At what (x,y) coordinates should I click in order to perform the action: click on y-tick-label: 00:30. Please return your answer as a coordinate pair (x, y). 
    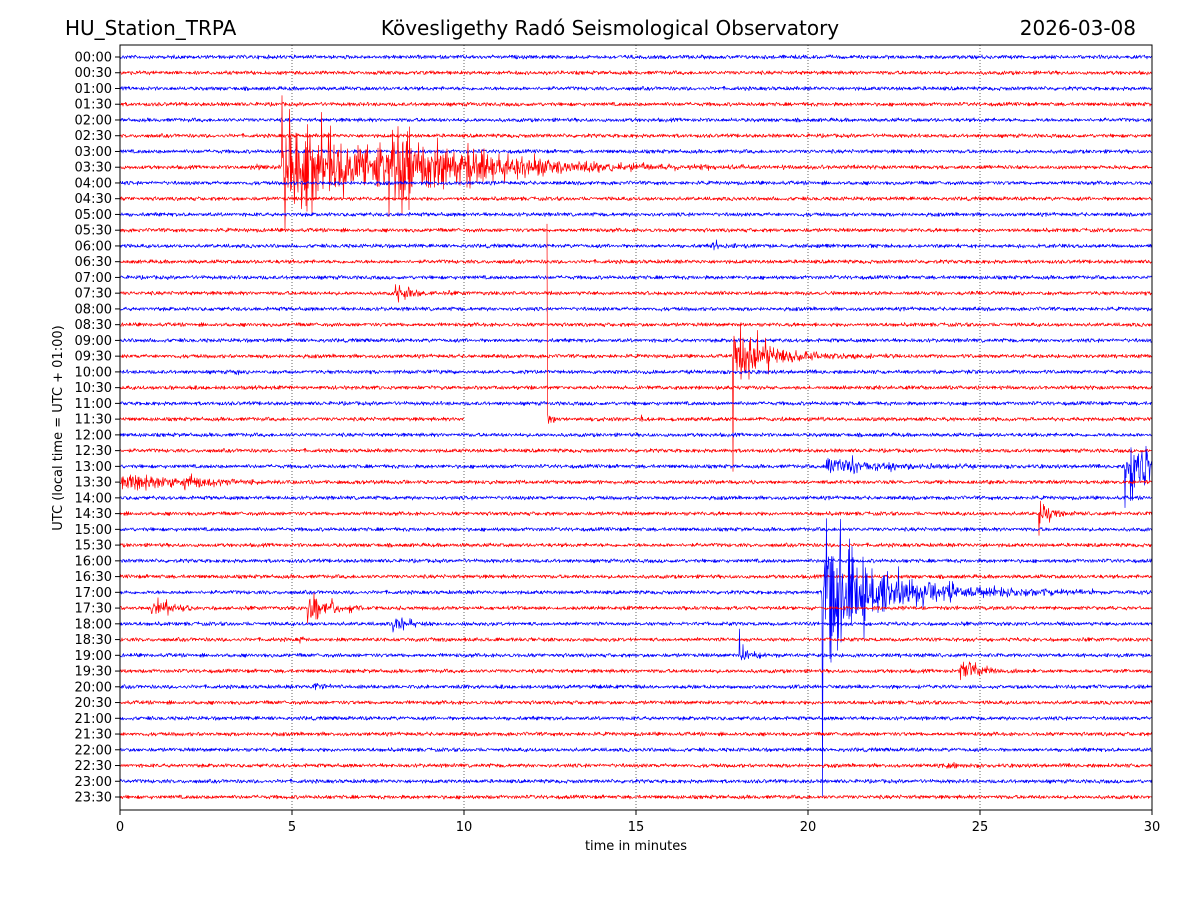
    Looking at the image, I should click on (93, 73).